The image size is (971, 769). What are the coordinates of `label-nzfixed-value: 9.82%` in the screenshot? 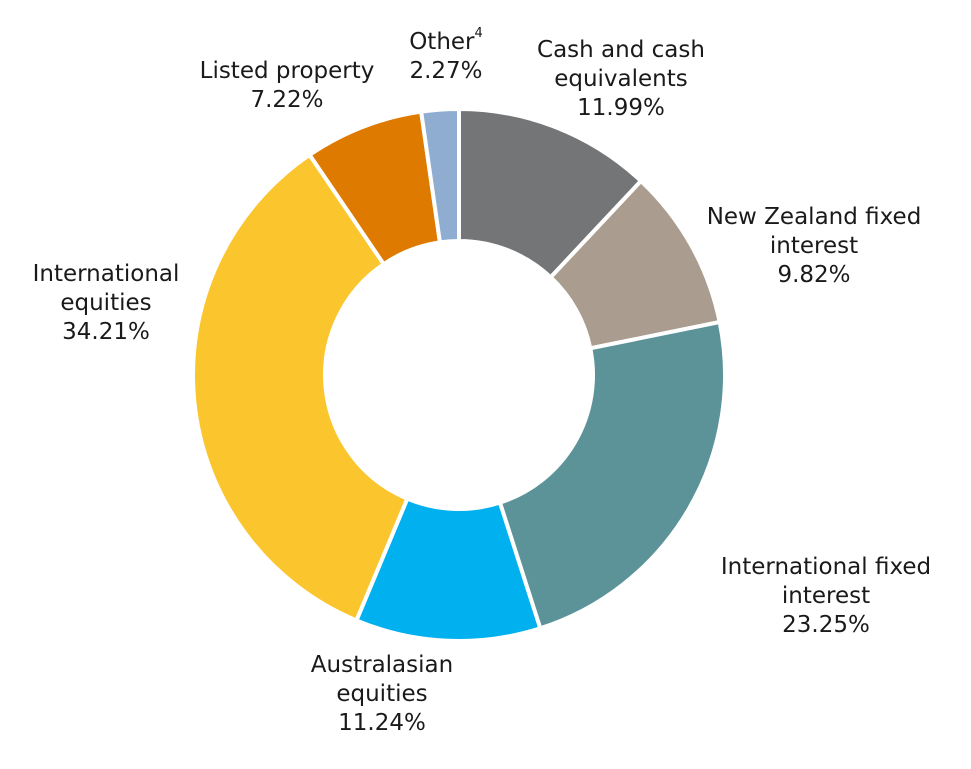 It's located at (814, 275).